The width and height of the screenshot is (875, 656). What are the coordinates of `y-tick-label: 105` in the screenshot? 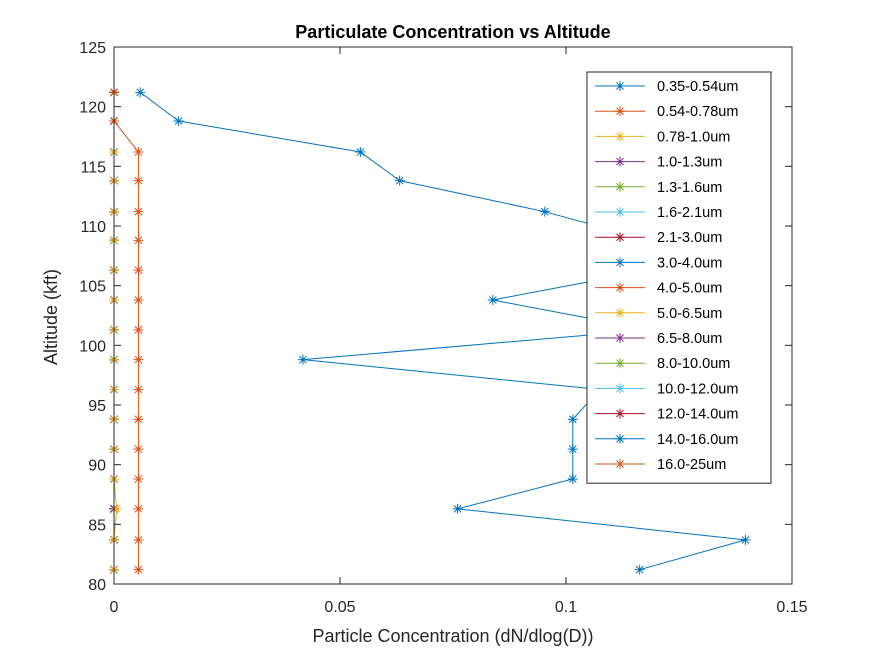 It's located at (92, 287).